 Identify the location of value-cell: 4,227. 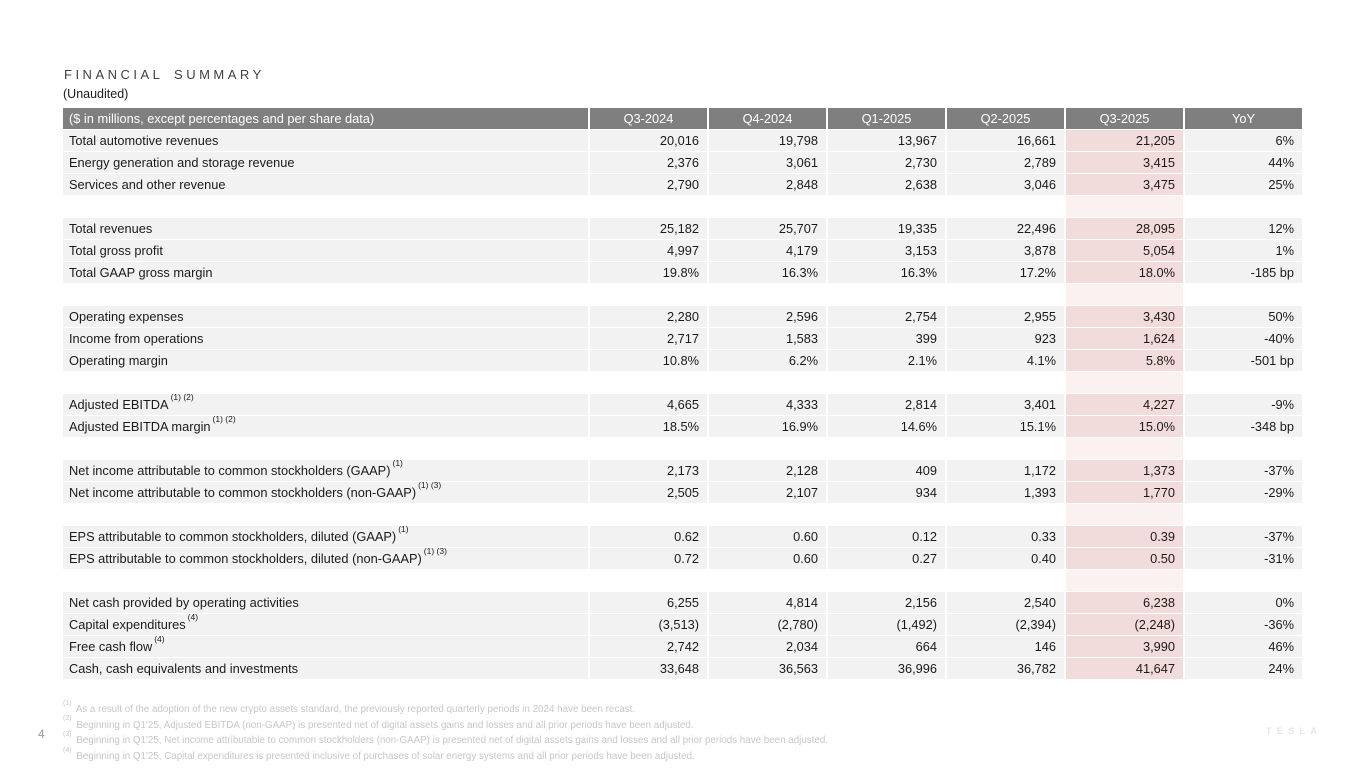
(1125, 404).